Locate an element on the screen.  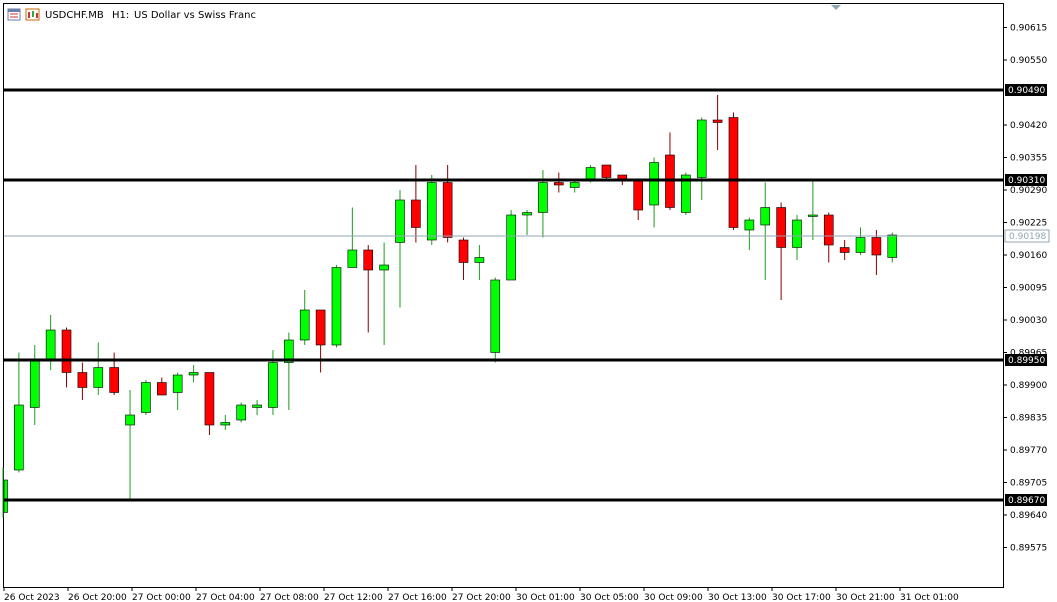
x-tick-label: 27 Oct 04:00 is located at coordinates (225, 597).